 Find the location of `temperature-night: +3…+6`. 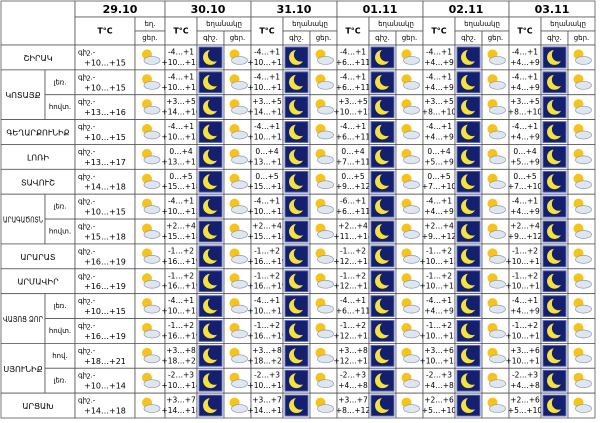

temperature-night: +3…+6 is located at coordinates (439, 350).